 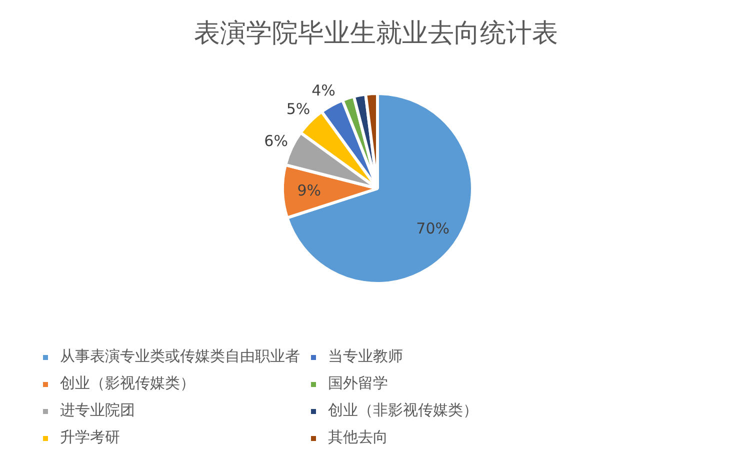 What do you see at coordinates (433, 229) in the screenshot?
I see `data-label: 70%` at bounding box center [433, 229].